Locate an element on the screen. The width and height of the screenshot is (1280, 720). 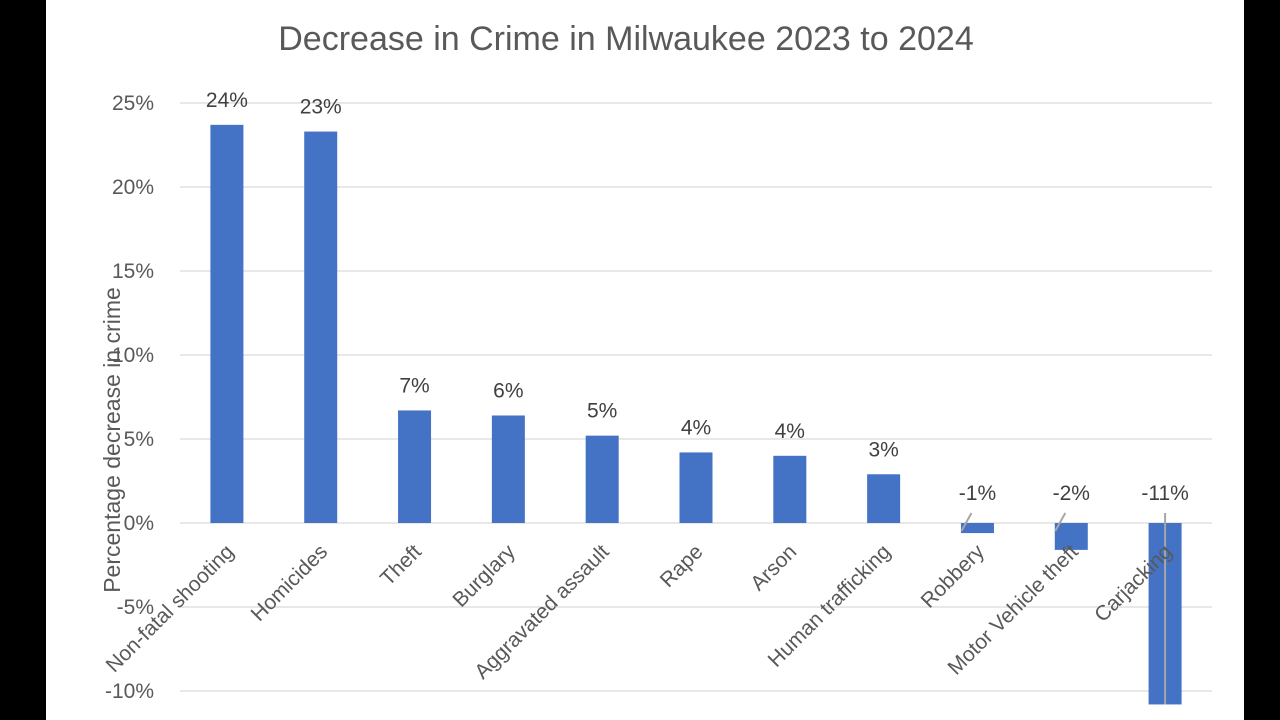
y-tick-label: 25% is located at coordinates (133, 103).